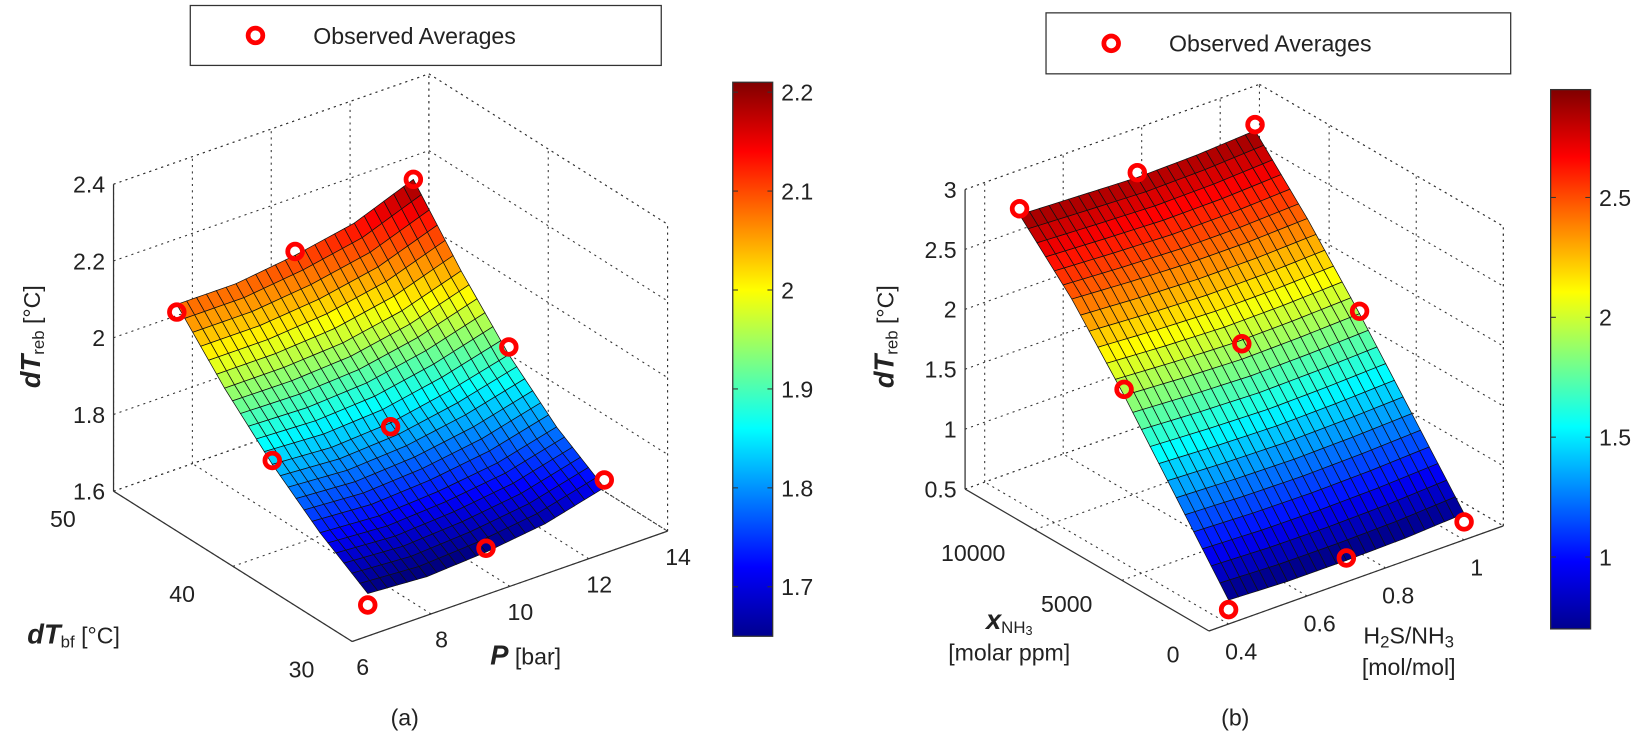  Describe the element at coordinates (797, 587) in the screenshot. I see `colorbar-tick-label: 1.7` at that location.